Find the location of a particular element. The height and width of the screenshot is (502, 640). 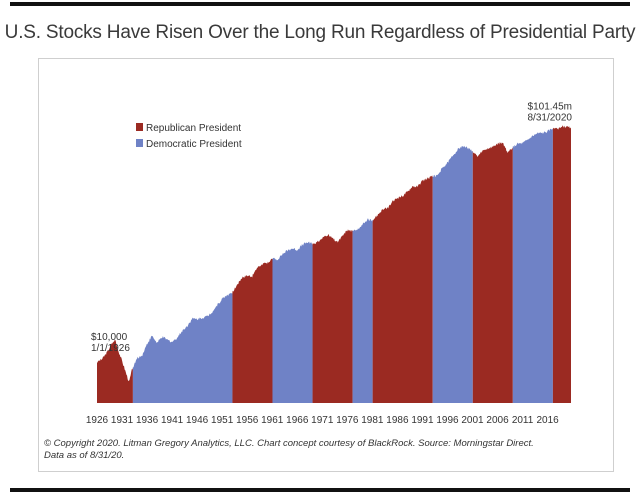

legend-label-republican: Republican President is located at coordinates (193, 128).